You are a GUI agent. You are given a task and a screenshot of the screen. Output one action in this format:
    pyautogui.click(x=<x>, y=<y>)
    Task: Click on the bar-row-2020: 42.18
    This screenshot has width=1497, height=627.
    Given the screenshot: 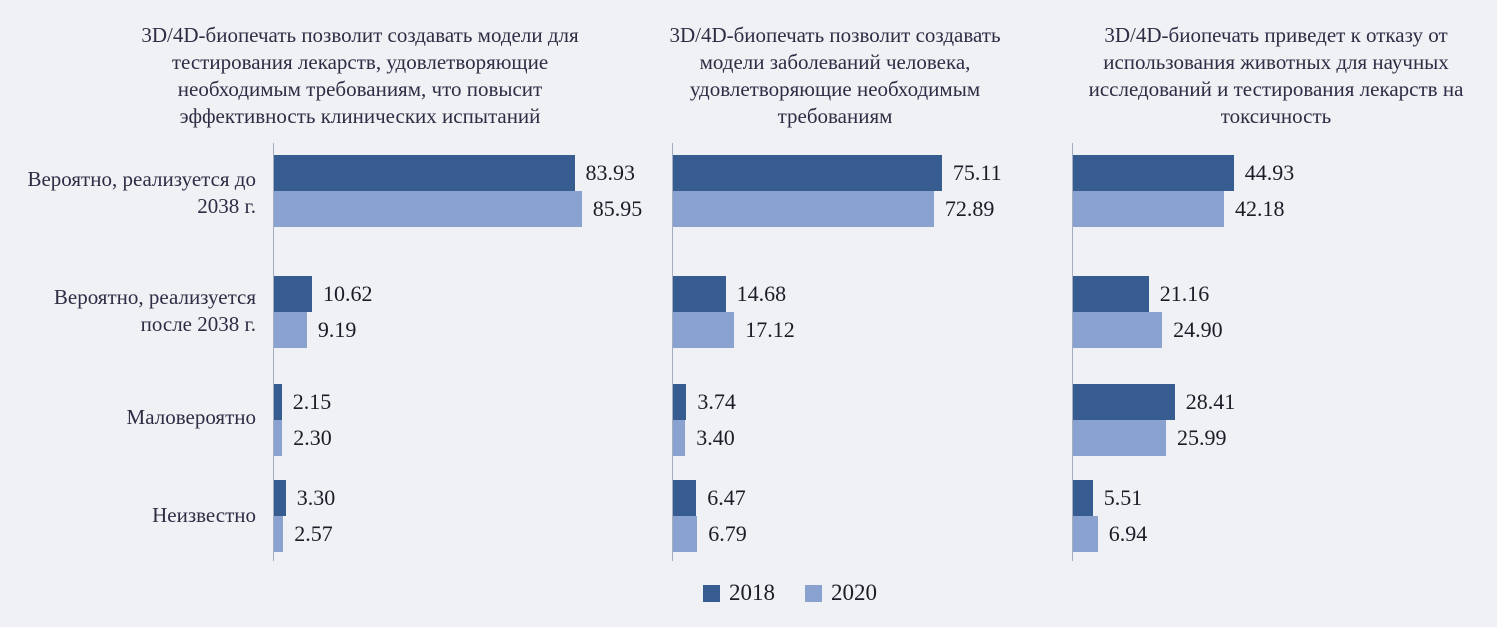 What is the action you would take?
    pyautogui.click(x=1283, y=209)
    